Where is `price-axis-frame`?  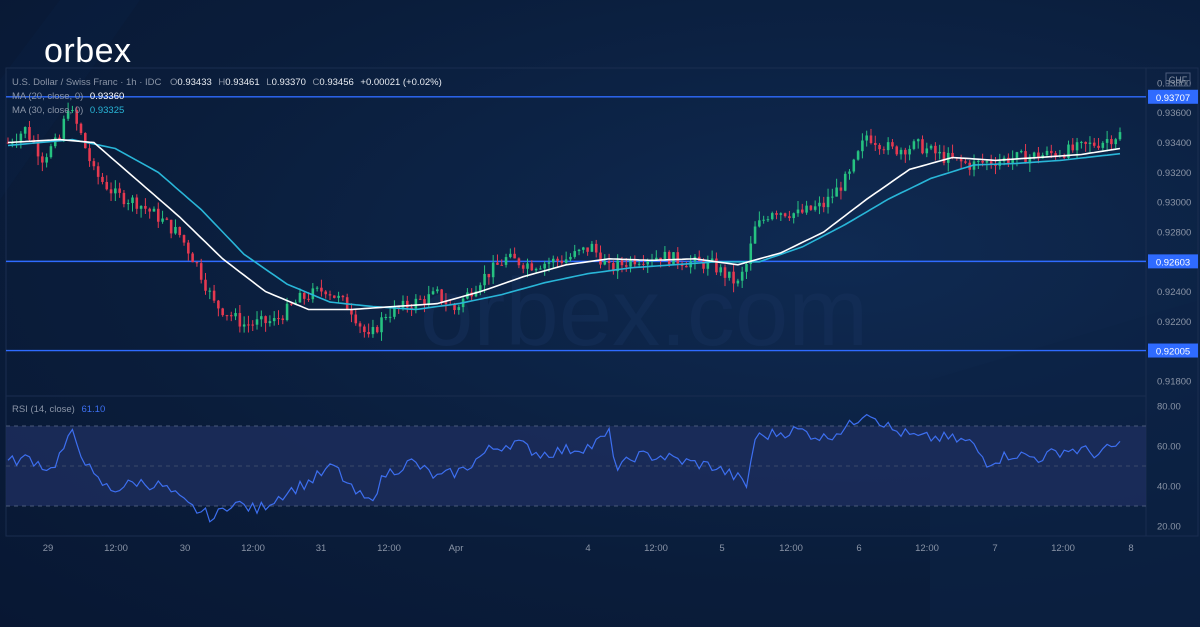
price-axis-frame is located at coordinates (1172, 302).